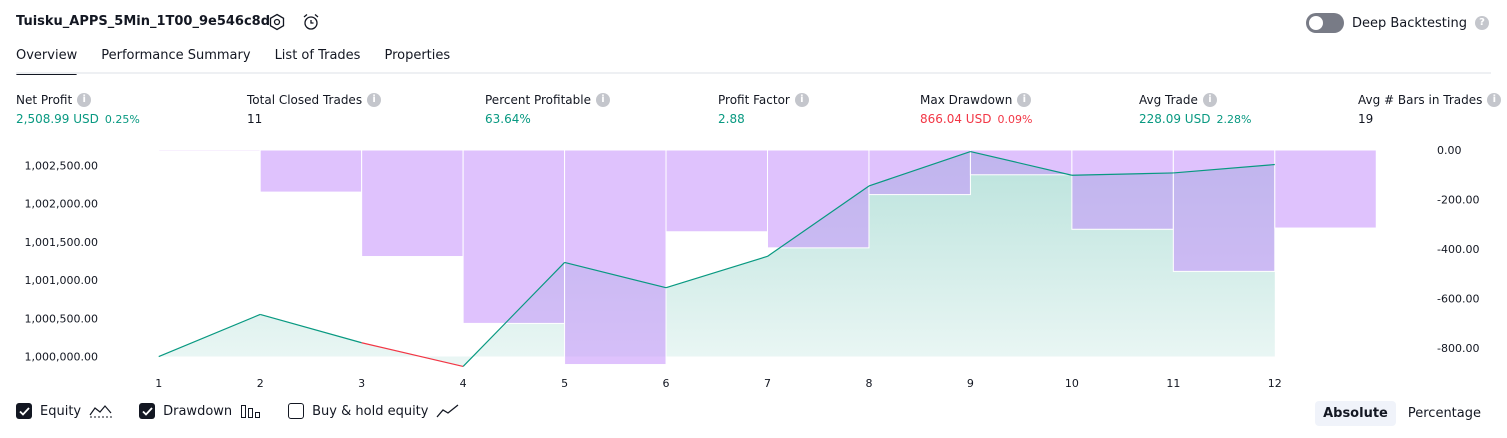  Describe the element at coordinates (61, 280) in the screenshot. I see `left-axis-tick: 1,001,000.00` at that location.